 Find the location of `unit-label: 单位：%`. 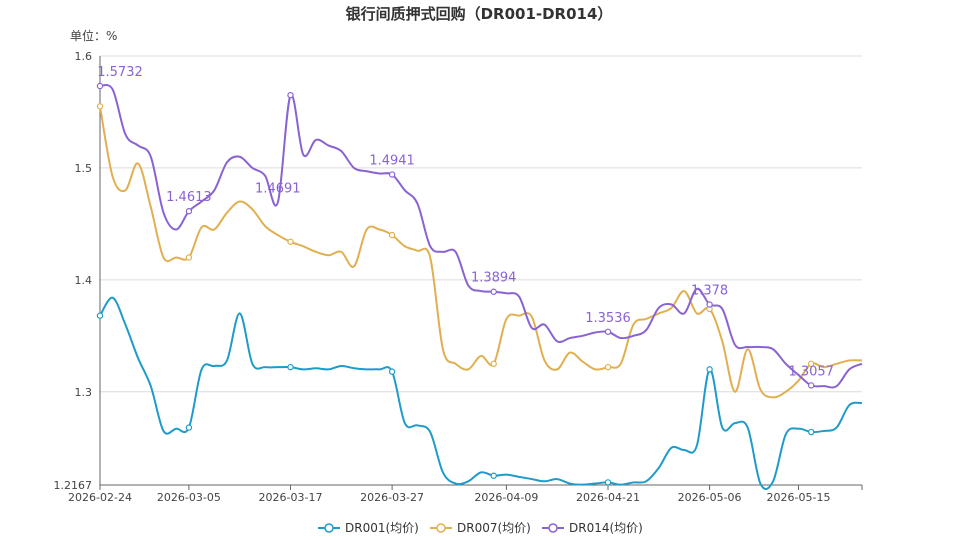

unit-label: 单位：% is located at coordinates (93, 35).